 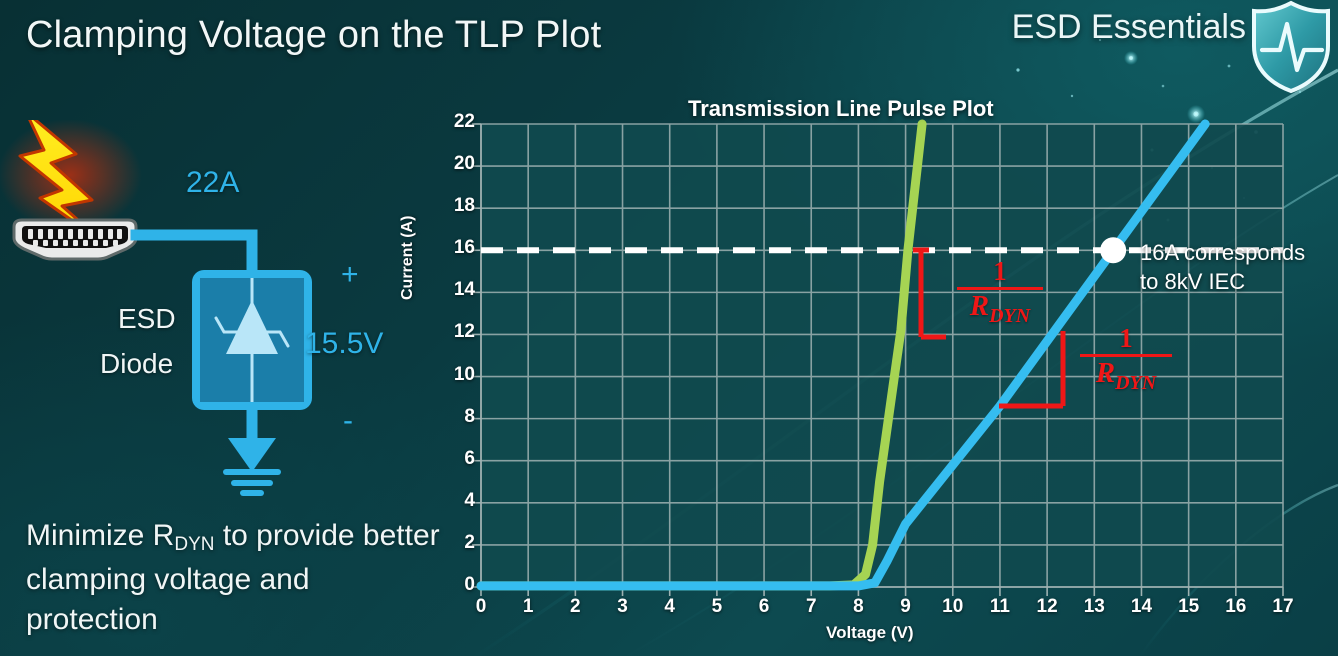 I want to click on x-tick-2: 2, so click(x=575, y=606).